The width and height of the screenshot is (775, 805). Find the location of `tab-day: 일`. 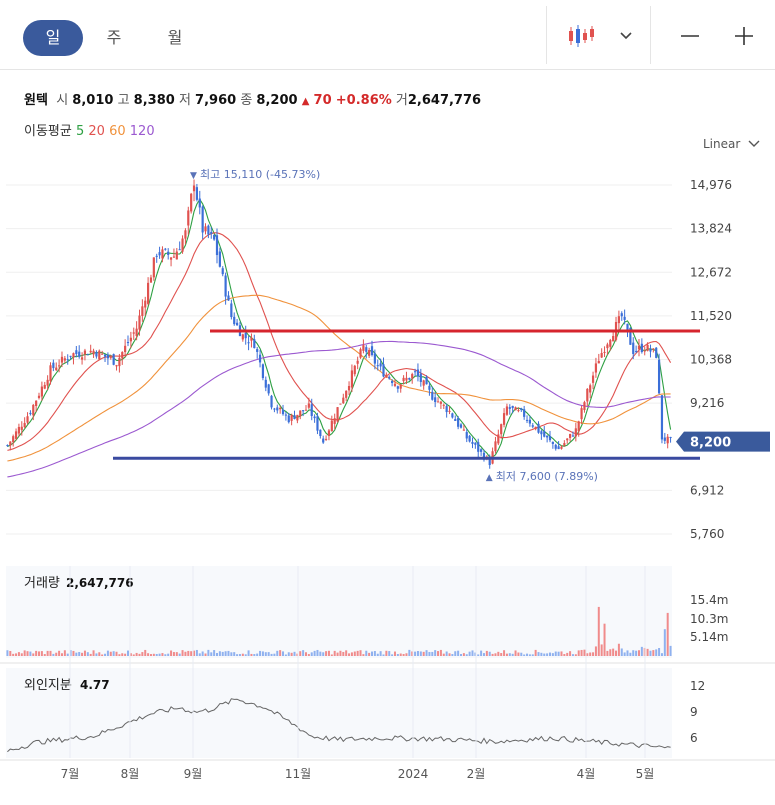

tab-day: 일 is located at coordinates (53, 38).